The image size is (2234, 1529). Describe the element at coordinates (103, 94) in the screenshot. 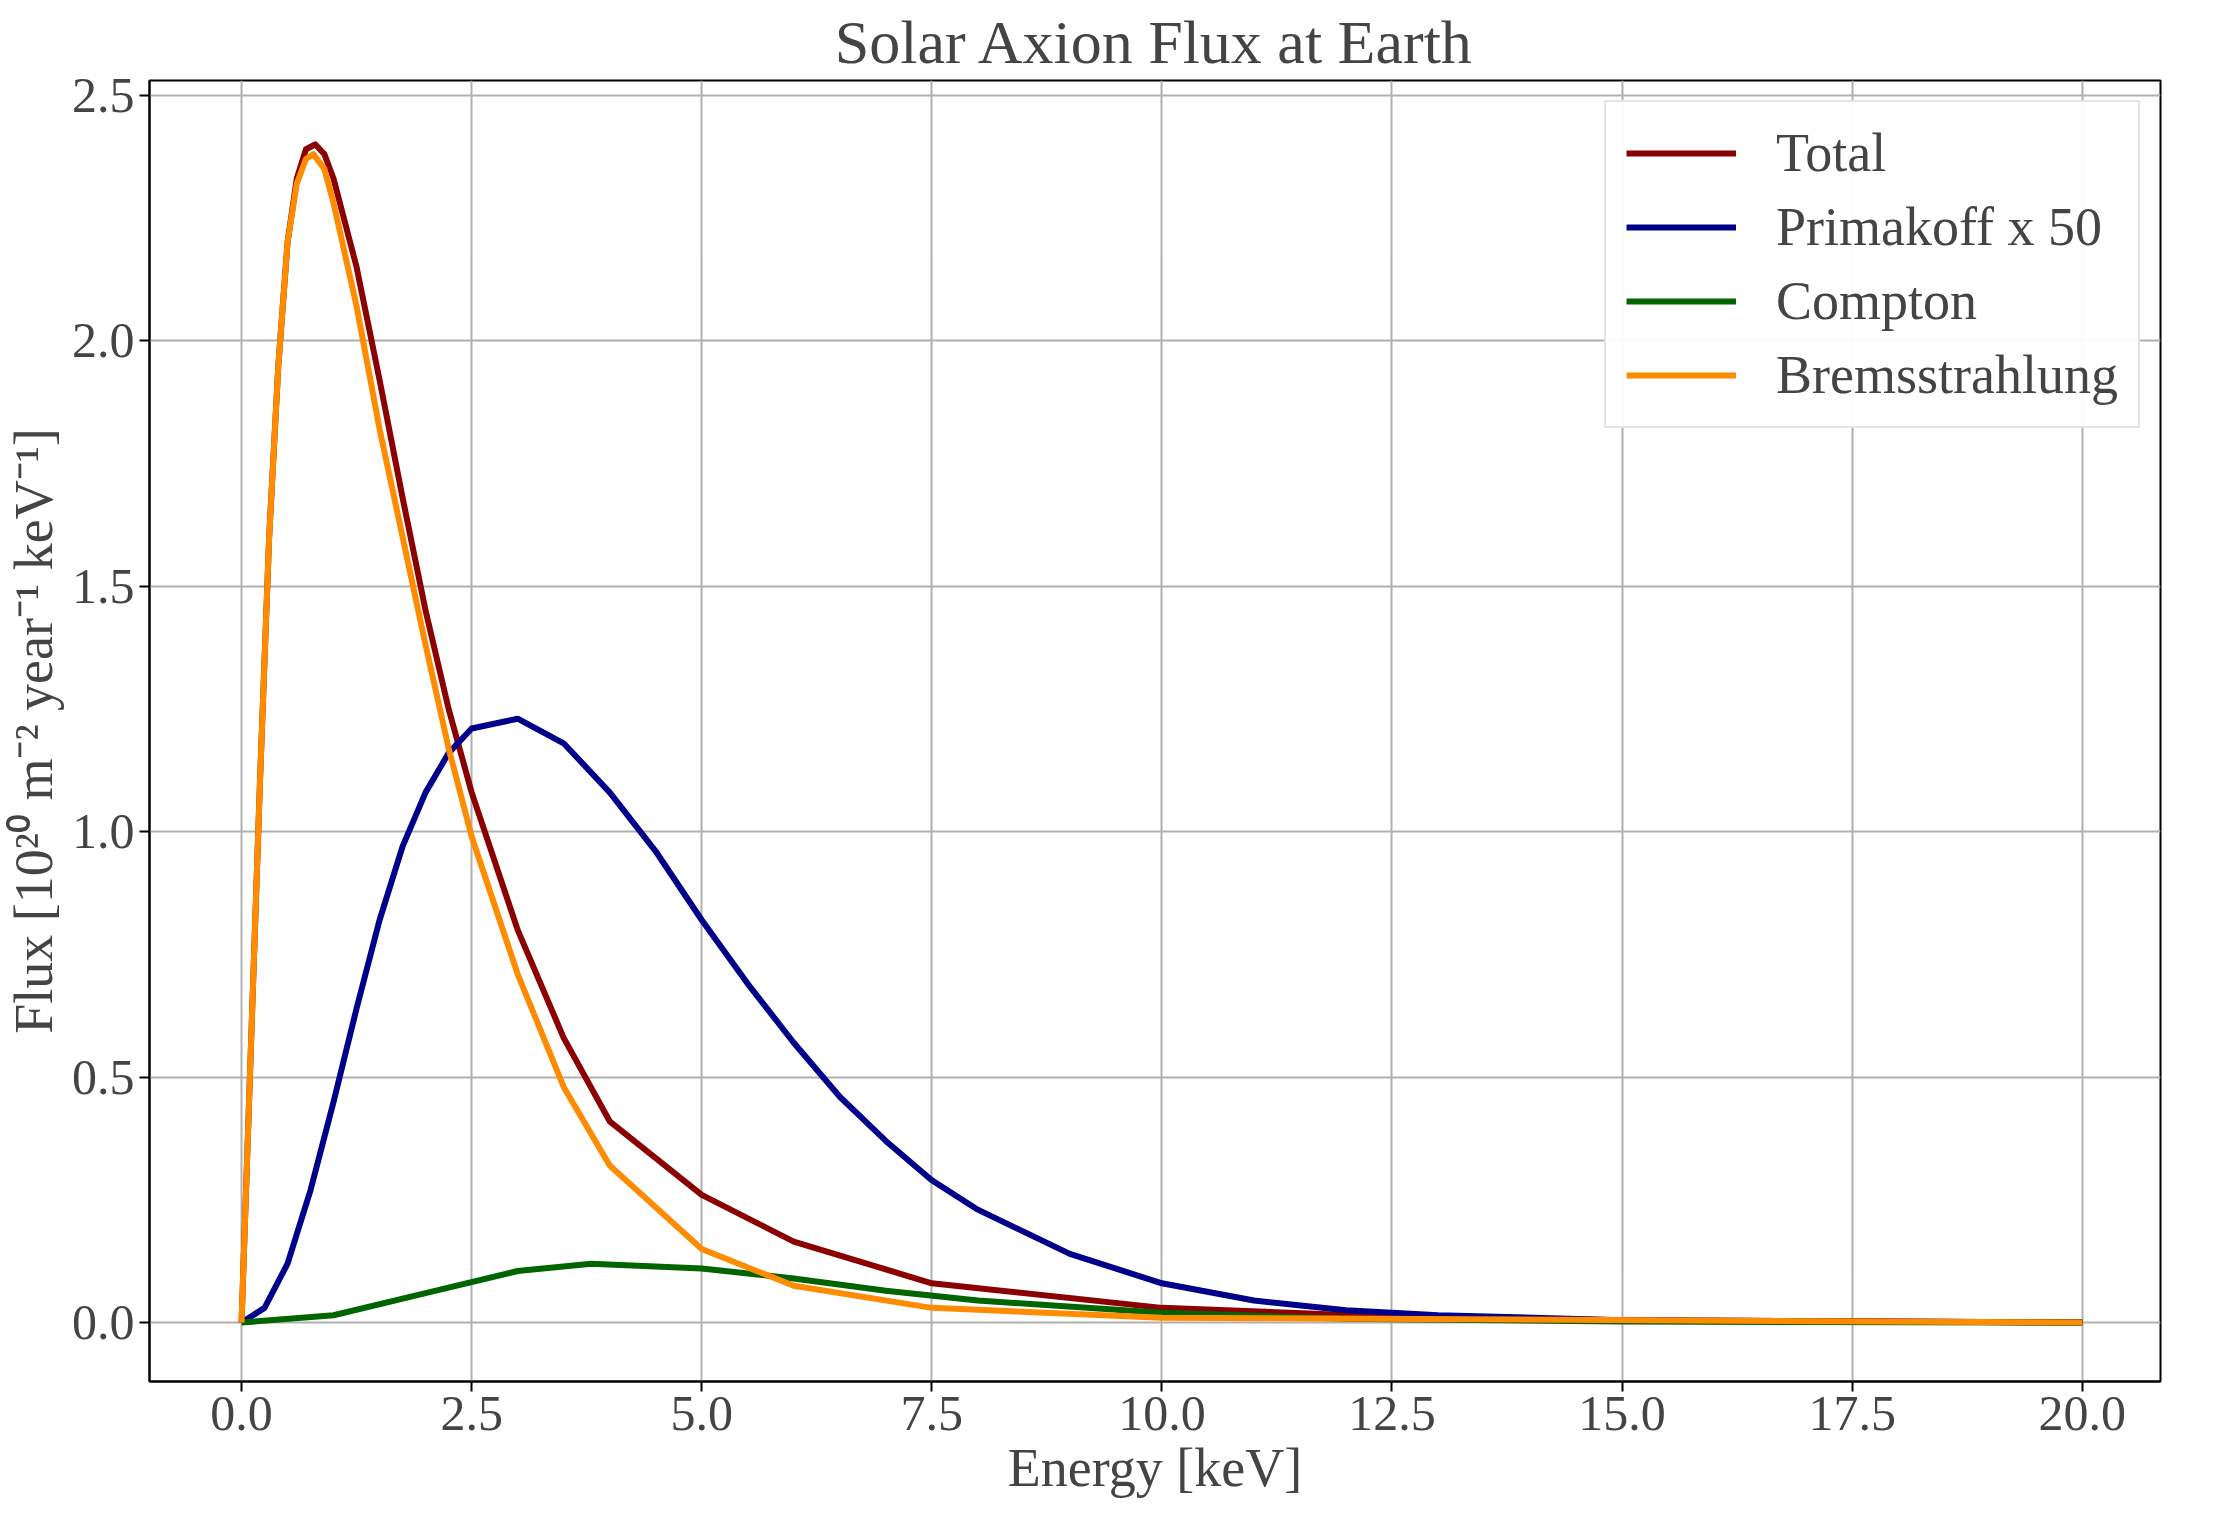

I see `y-tick-label: 2.5` at that location.